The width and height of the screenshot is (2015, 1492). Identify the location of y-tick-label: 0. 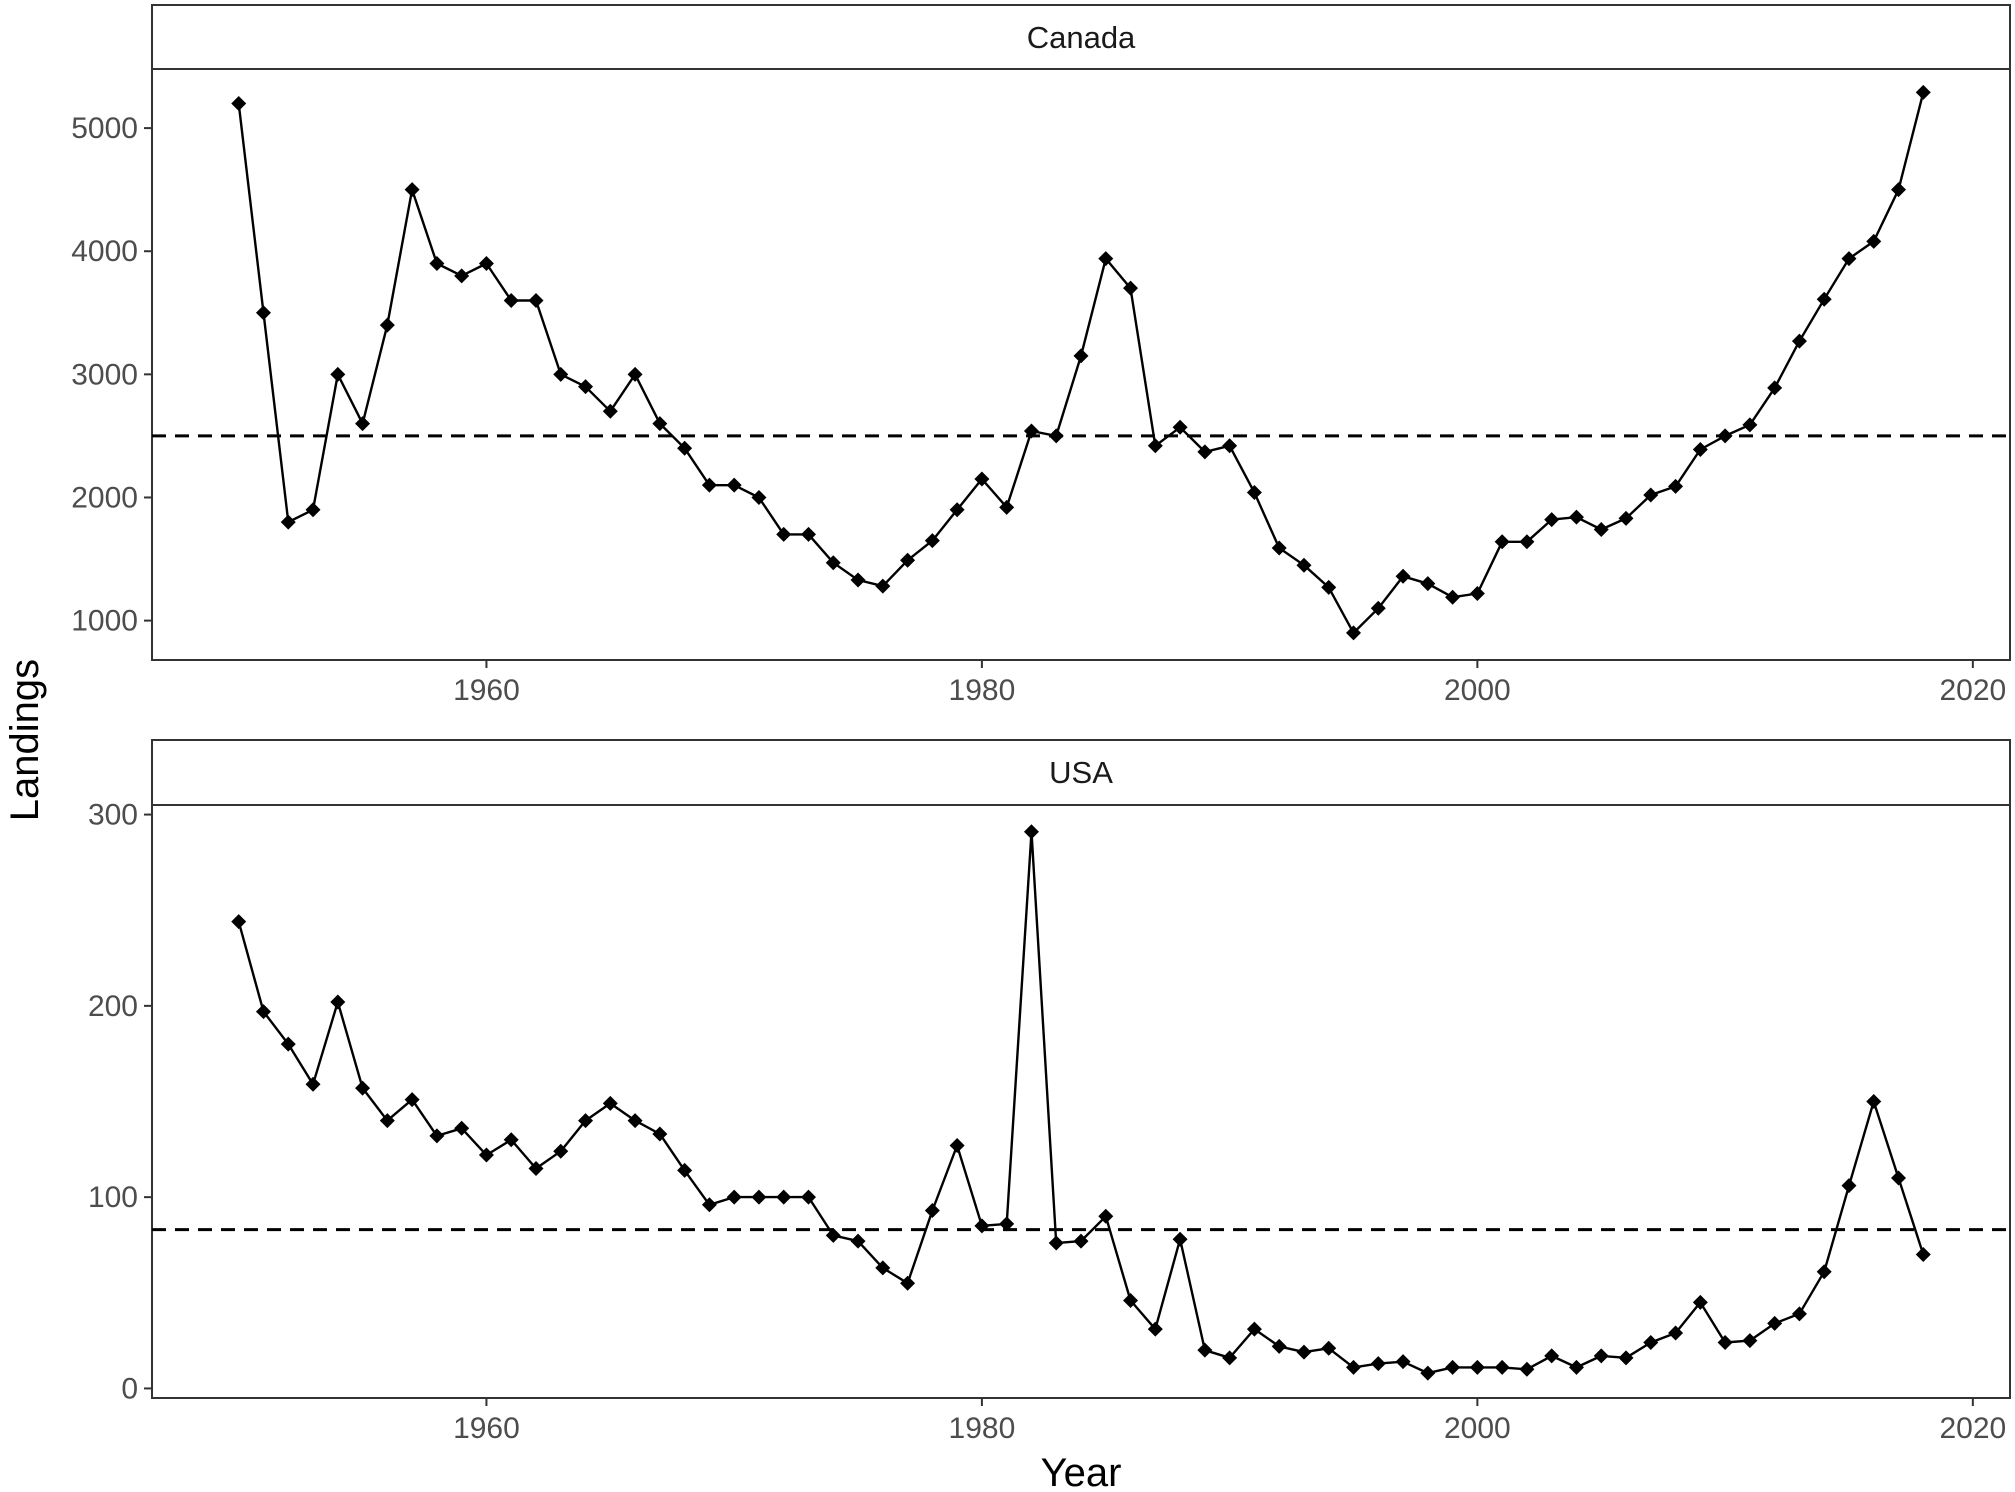
(129, 1388).